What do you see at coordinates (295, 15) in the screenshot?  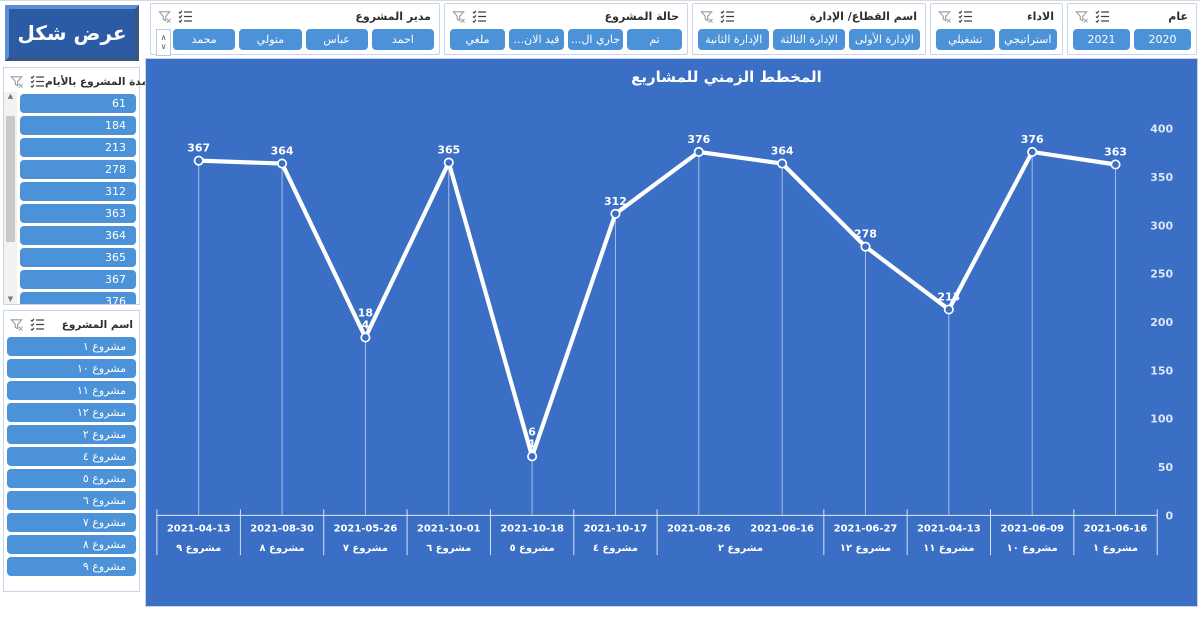 I see `filter-header: مدير المشروع` at bounding box center [295, 15].